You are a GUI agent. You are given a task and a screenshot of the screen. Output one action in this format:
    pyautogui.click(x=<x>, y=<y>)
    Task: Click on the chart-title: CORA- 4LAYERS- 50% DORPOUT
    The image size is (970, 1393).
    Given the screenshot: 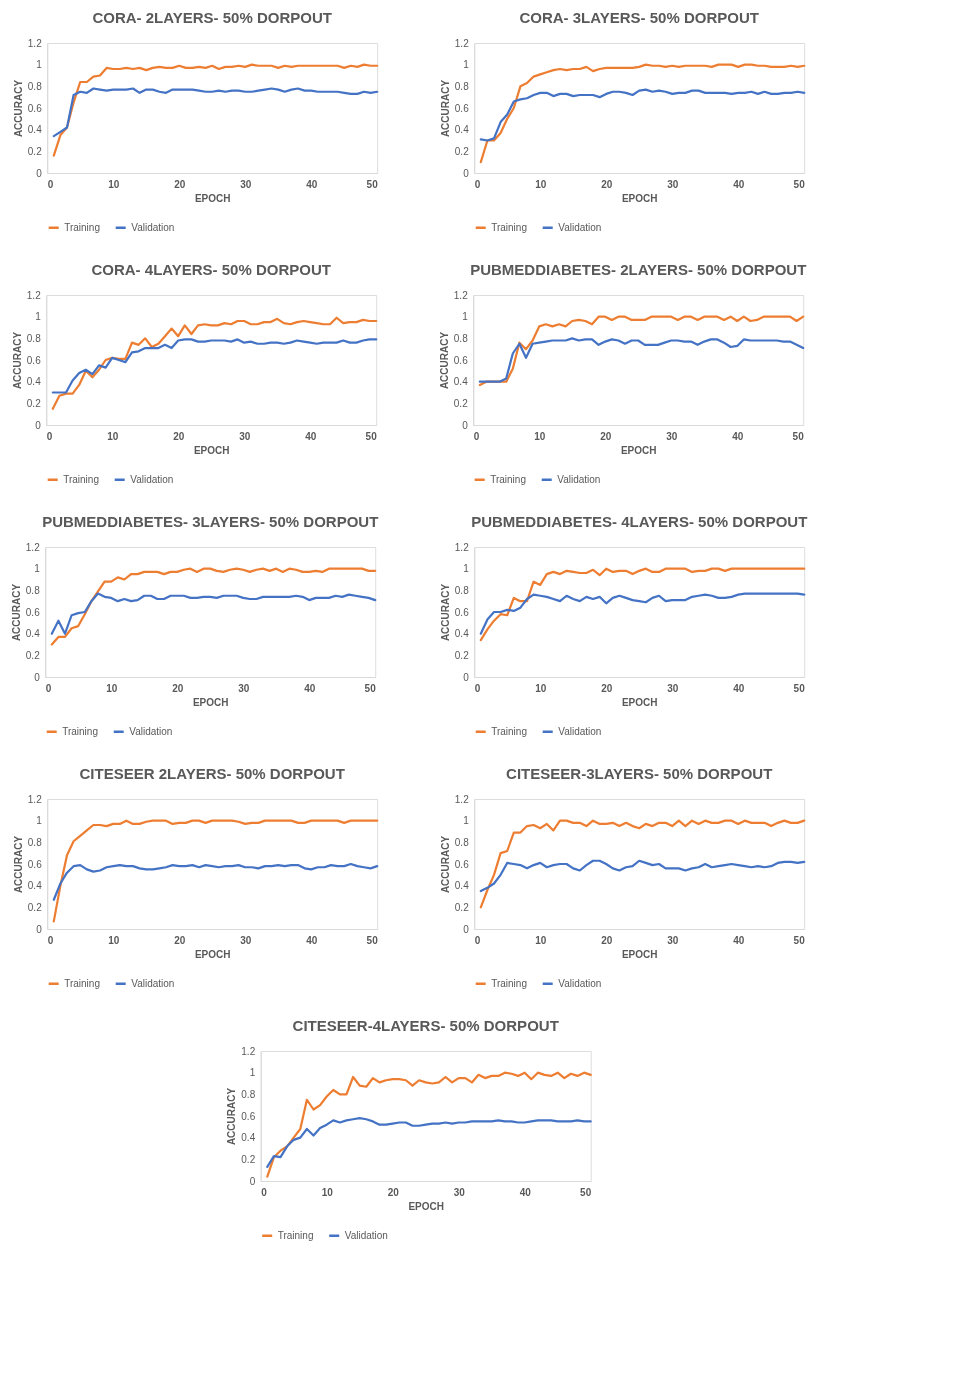 What is the action you would take?
    pyautogui.click(x=211, y=269)
    